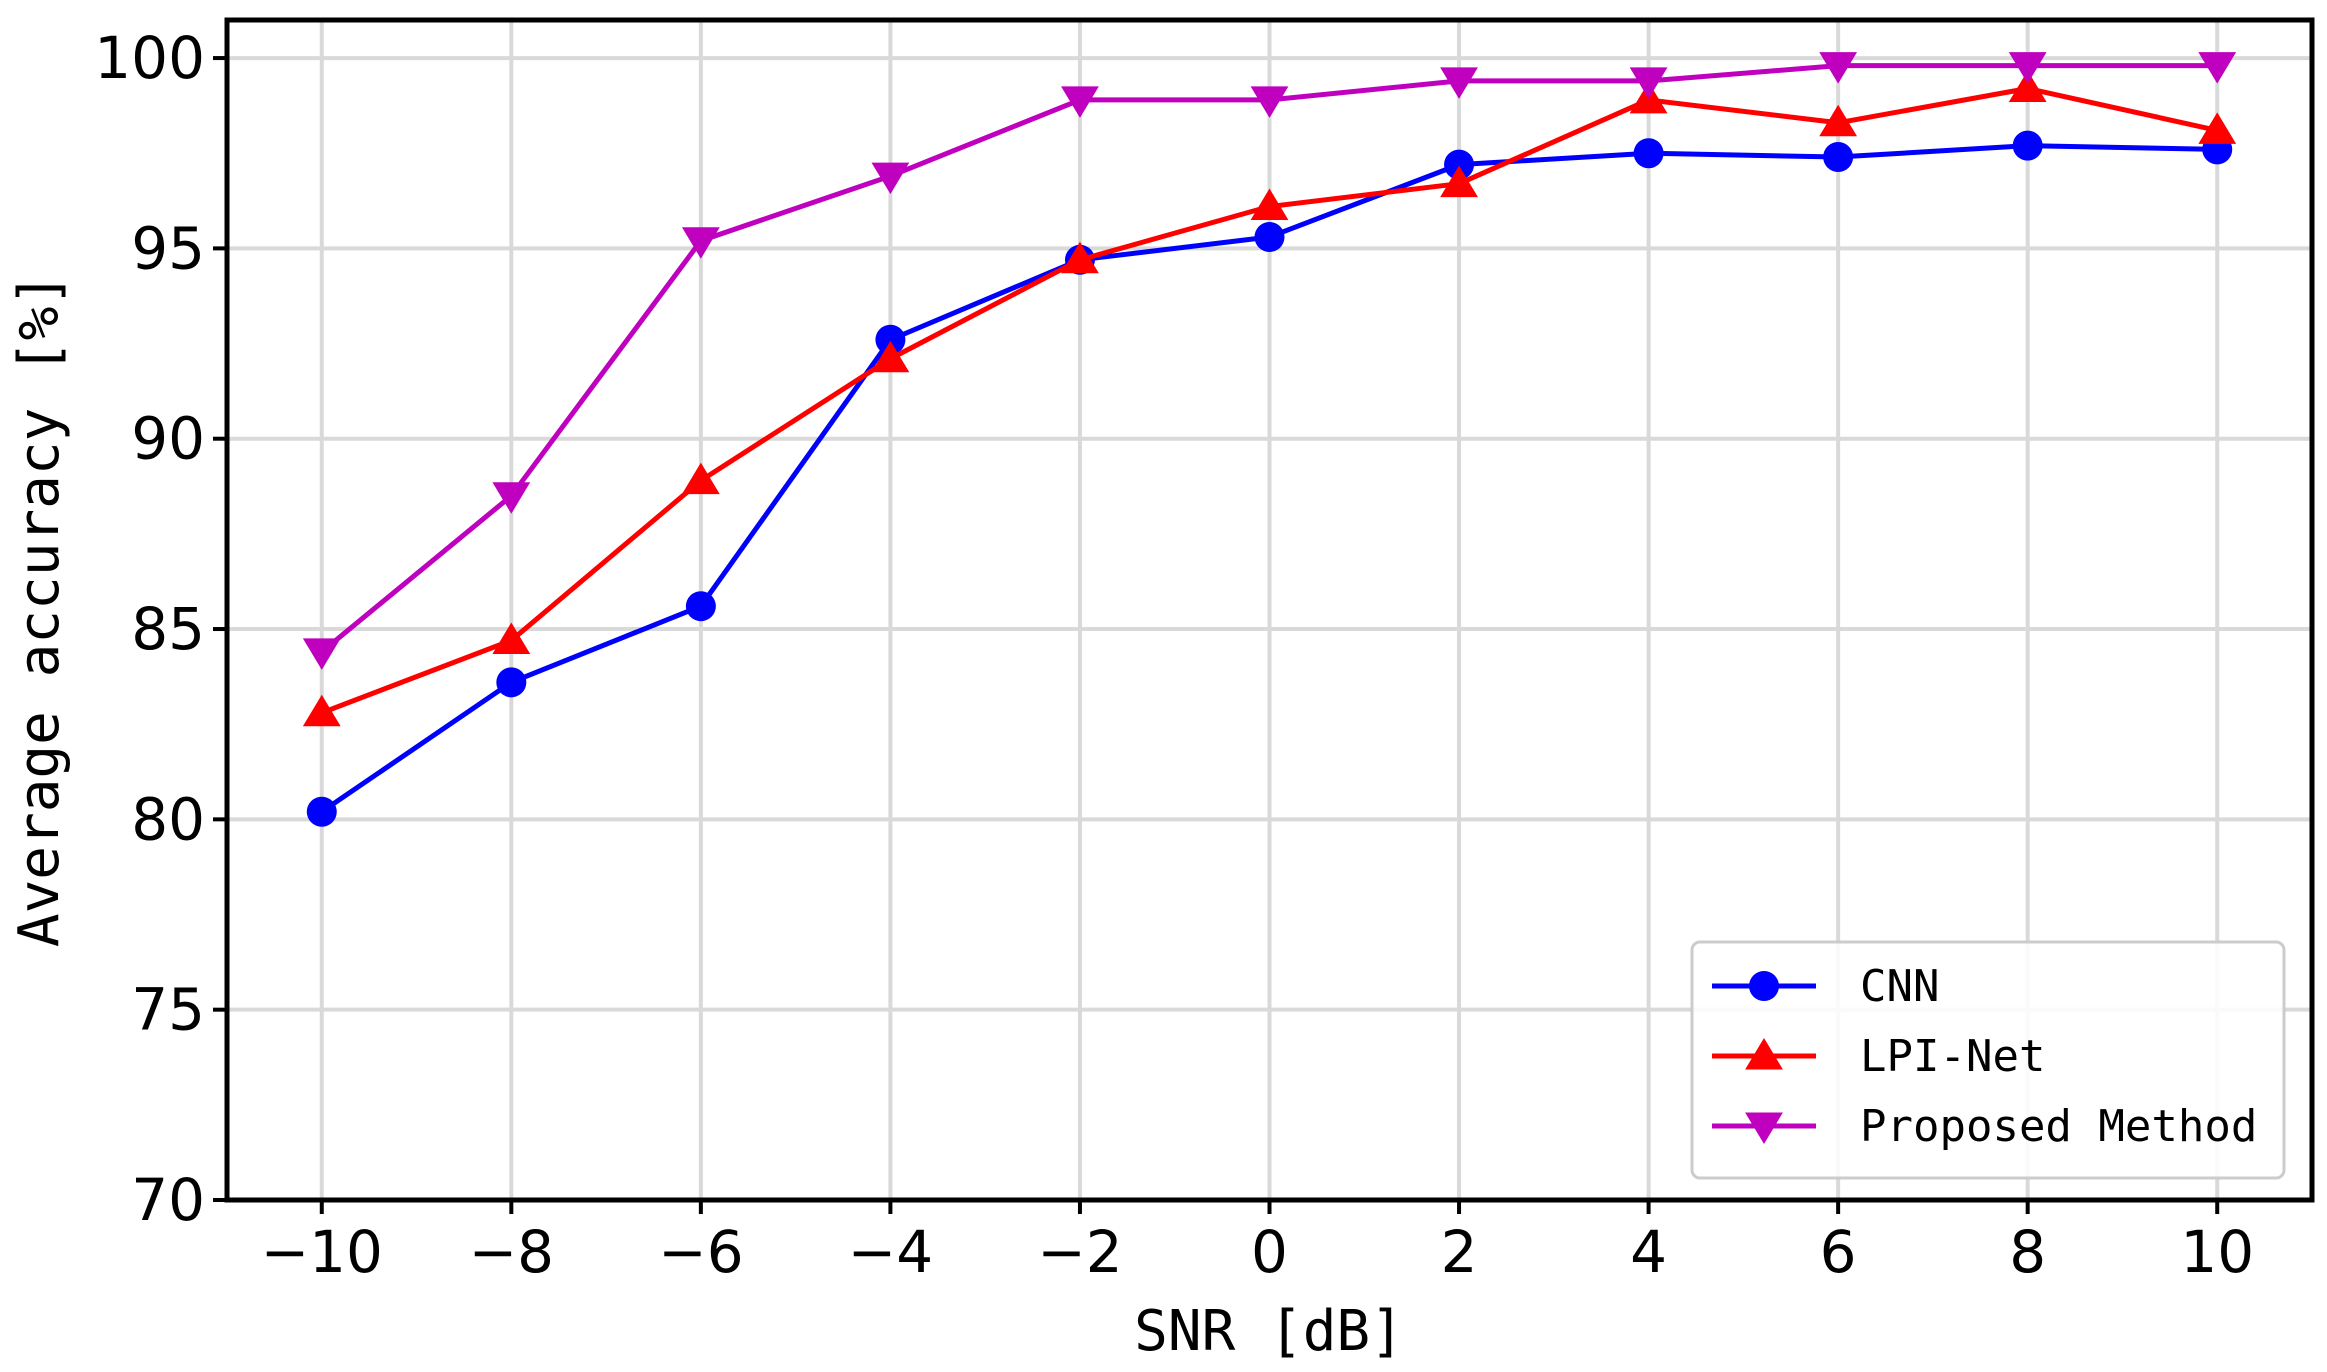 This screenshot has height=1372, width=2327. Describe the element at coordinates (1269, 1331) in the screenshot. I see `x-axis-title: SNR [dB]` at that location.